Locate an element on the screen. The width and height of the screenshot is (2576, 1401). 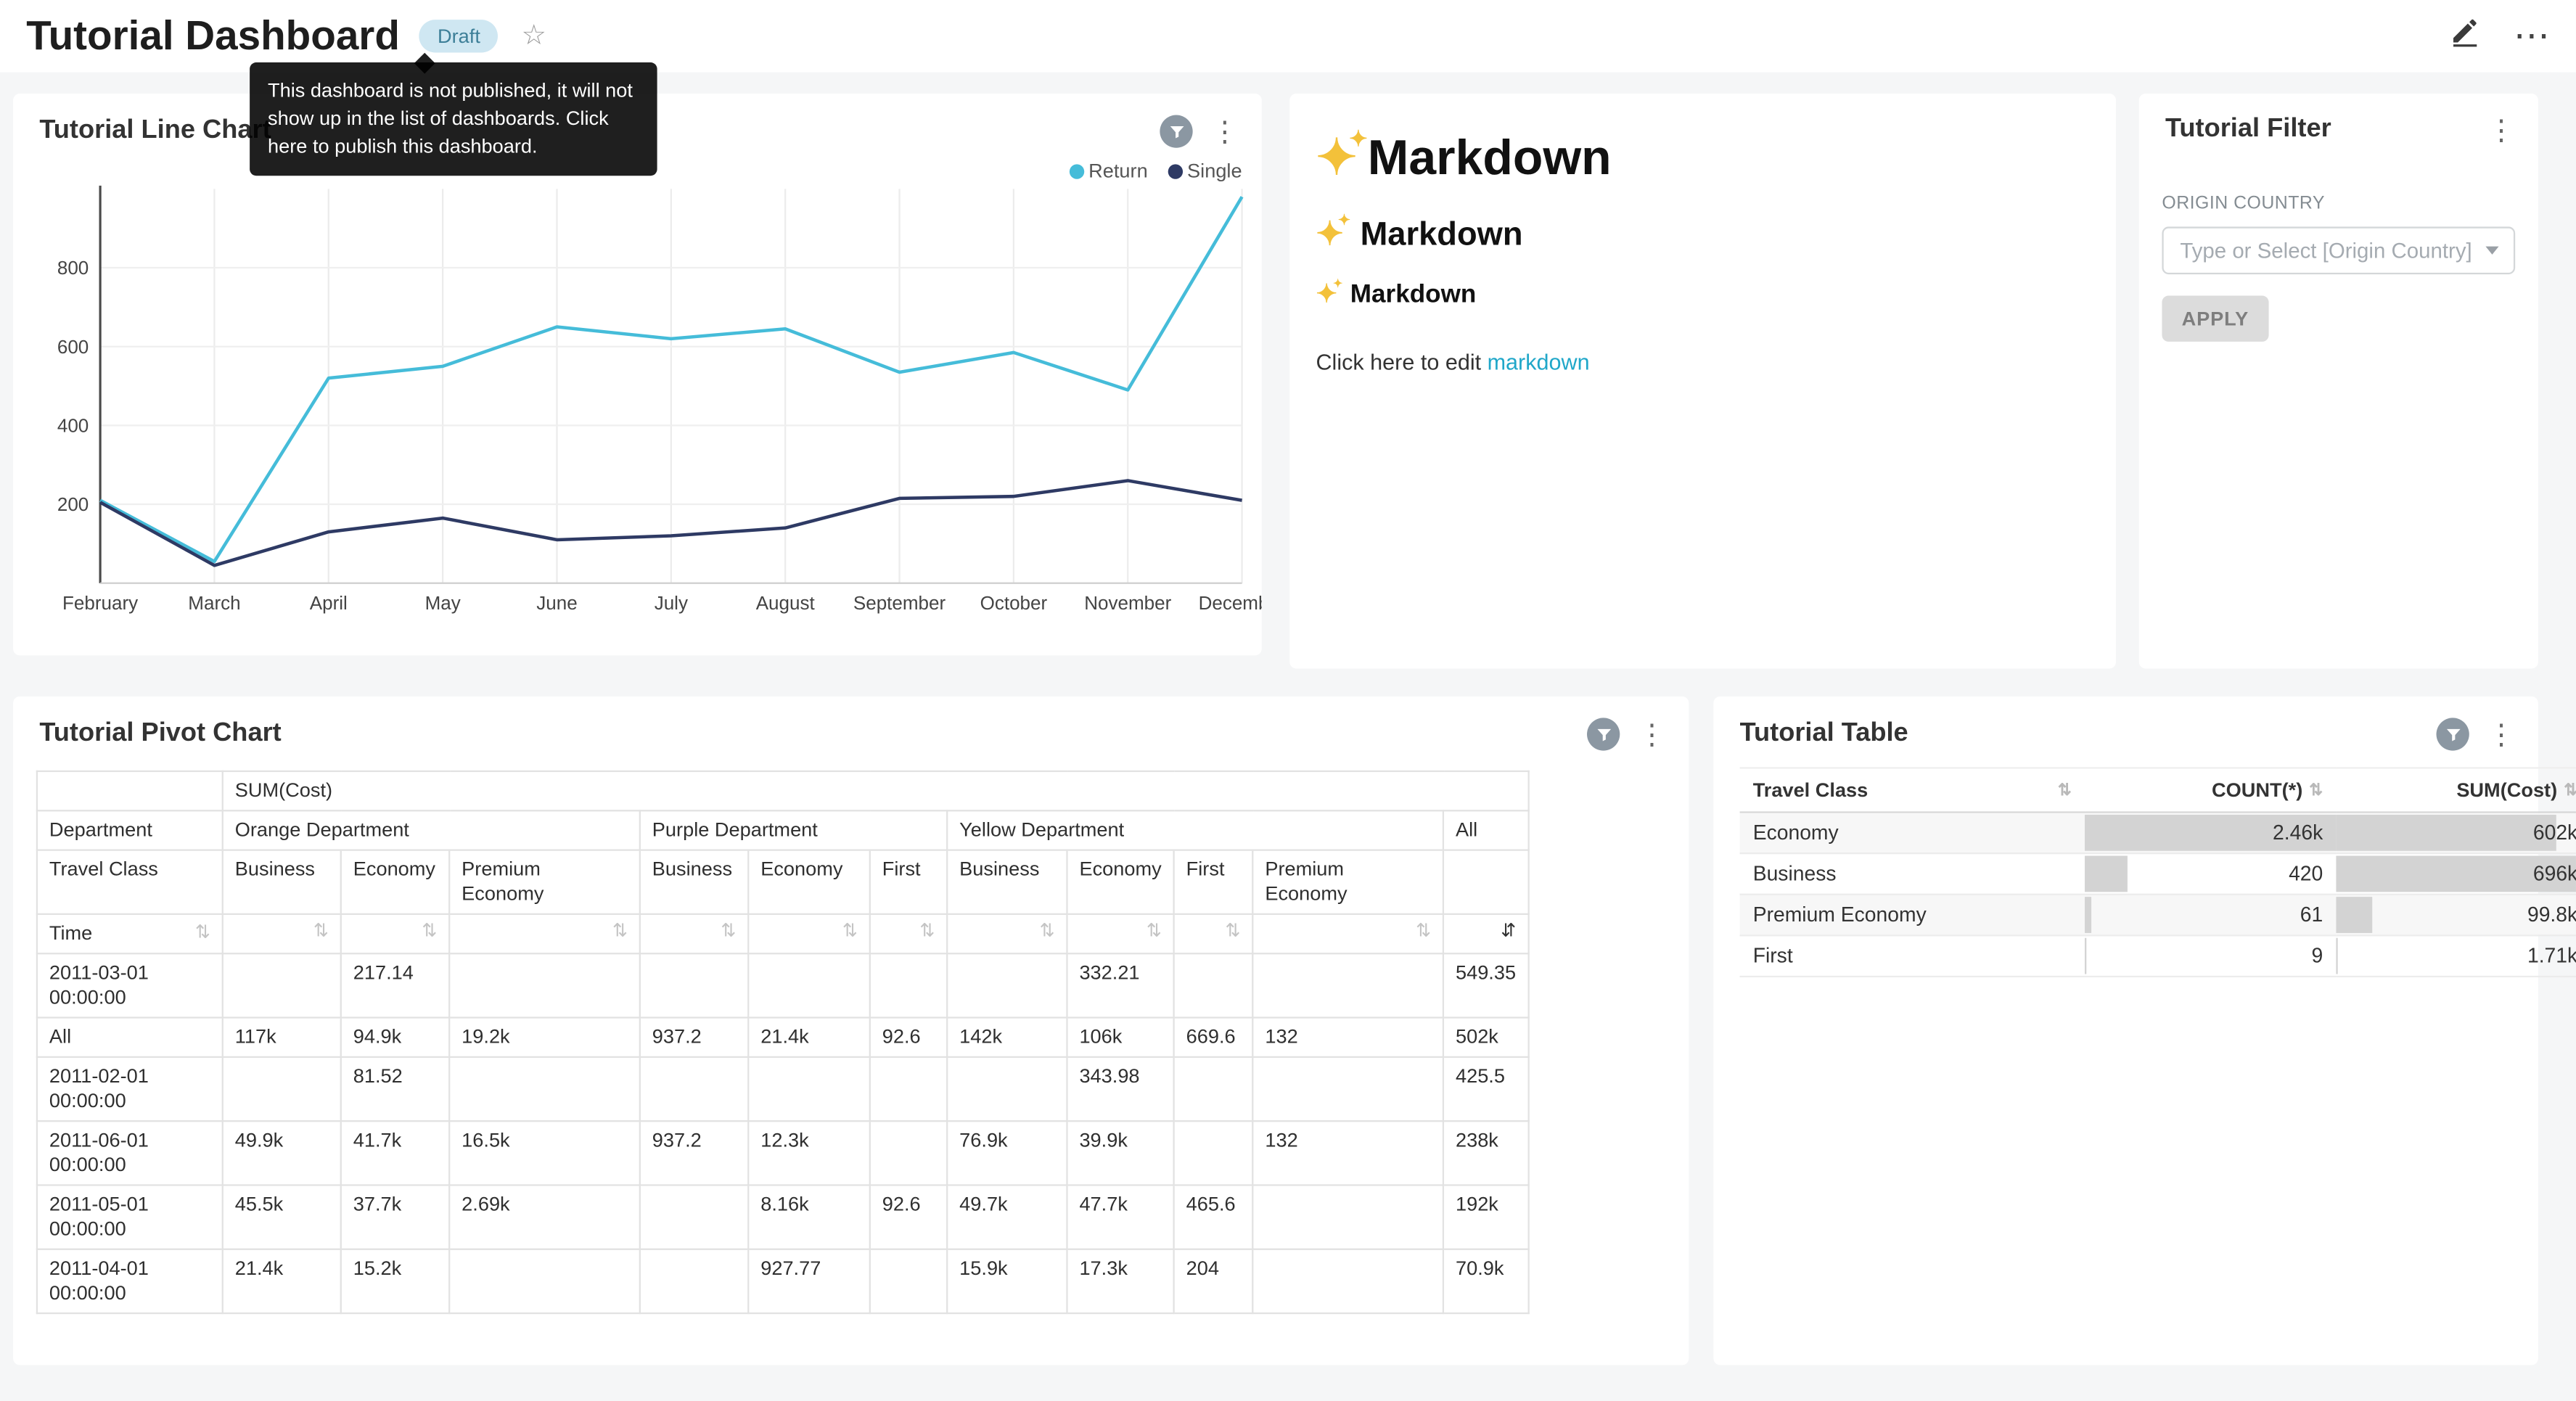
pivot-sort-cell: ⇅ is located at coordinates (1348, 934).